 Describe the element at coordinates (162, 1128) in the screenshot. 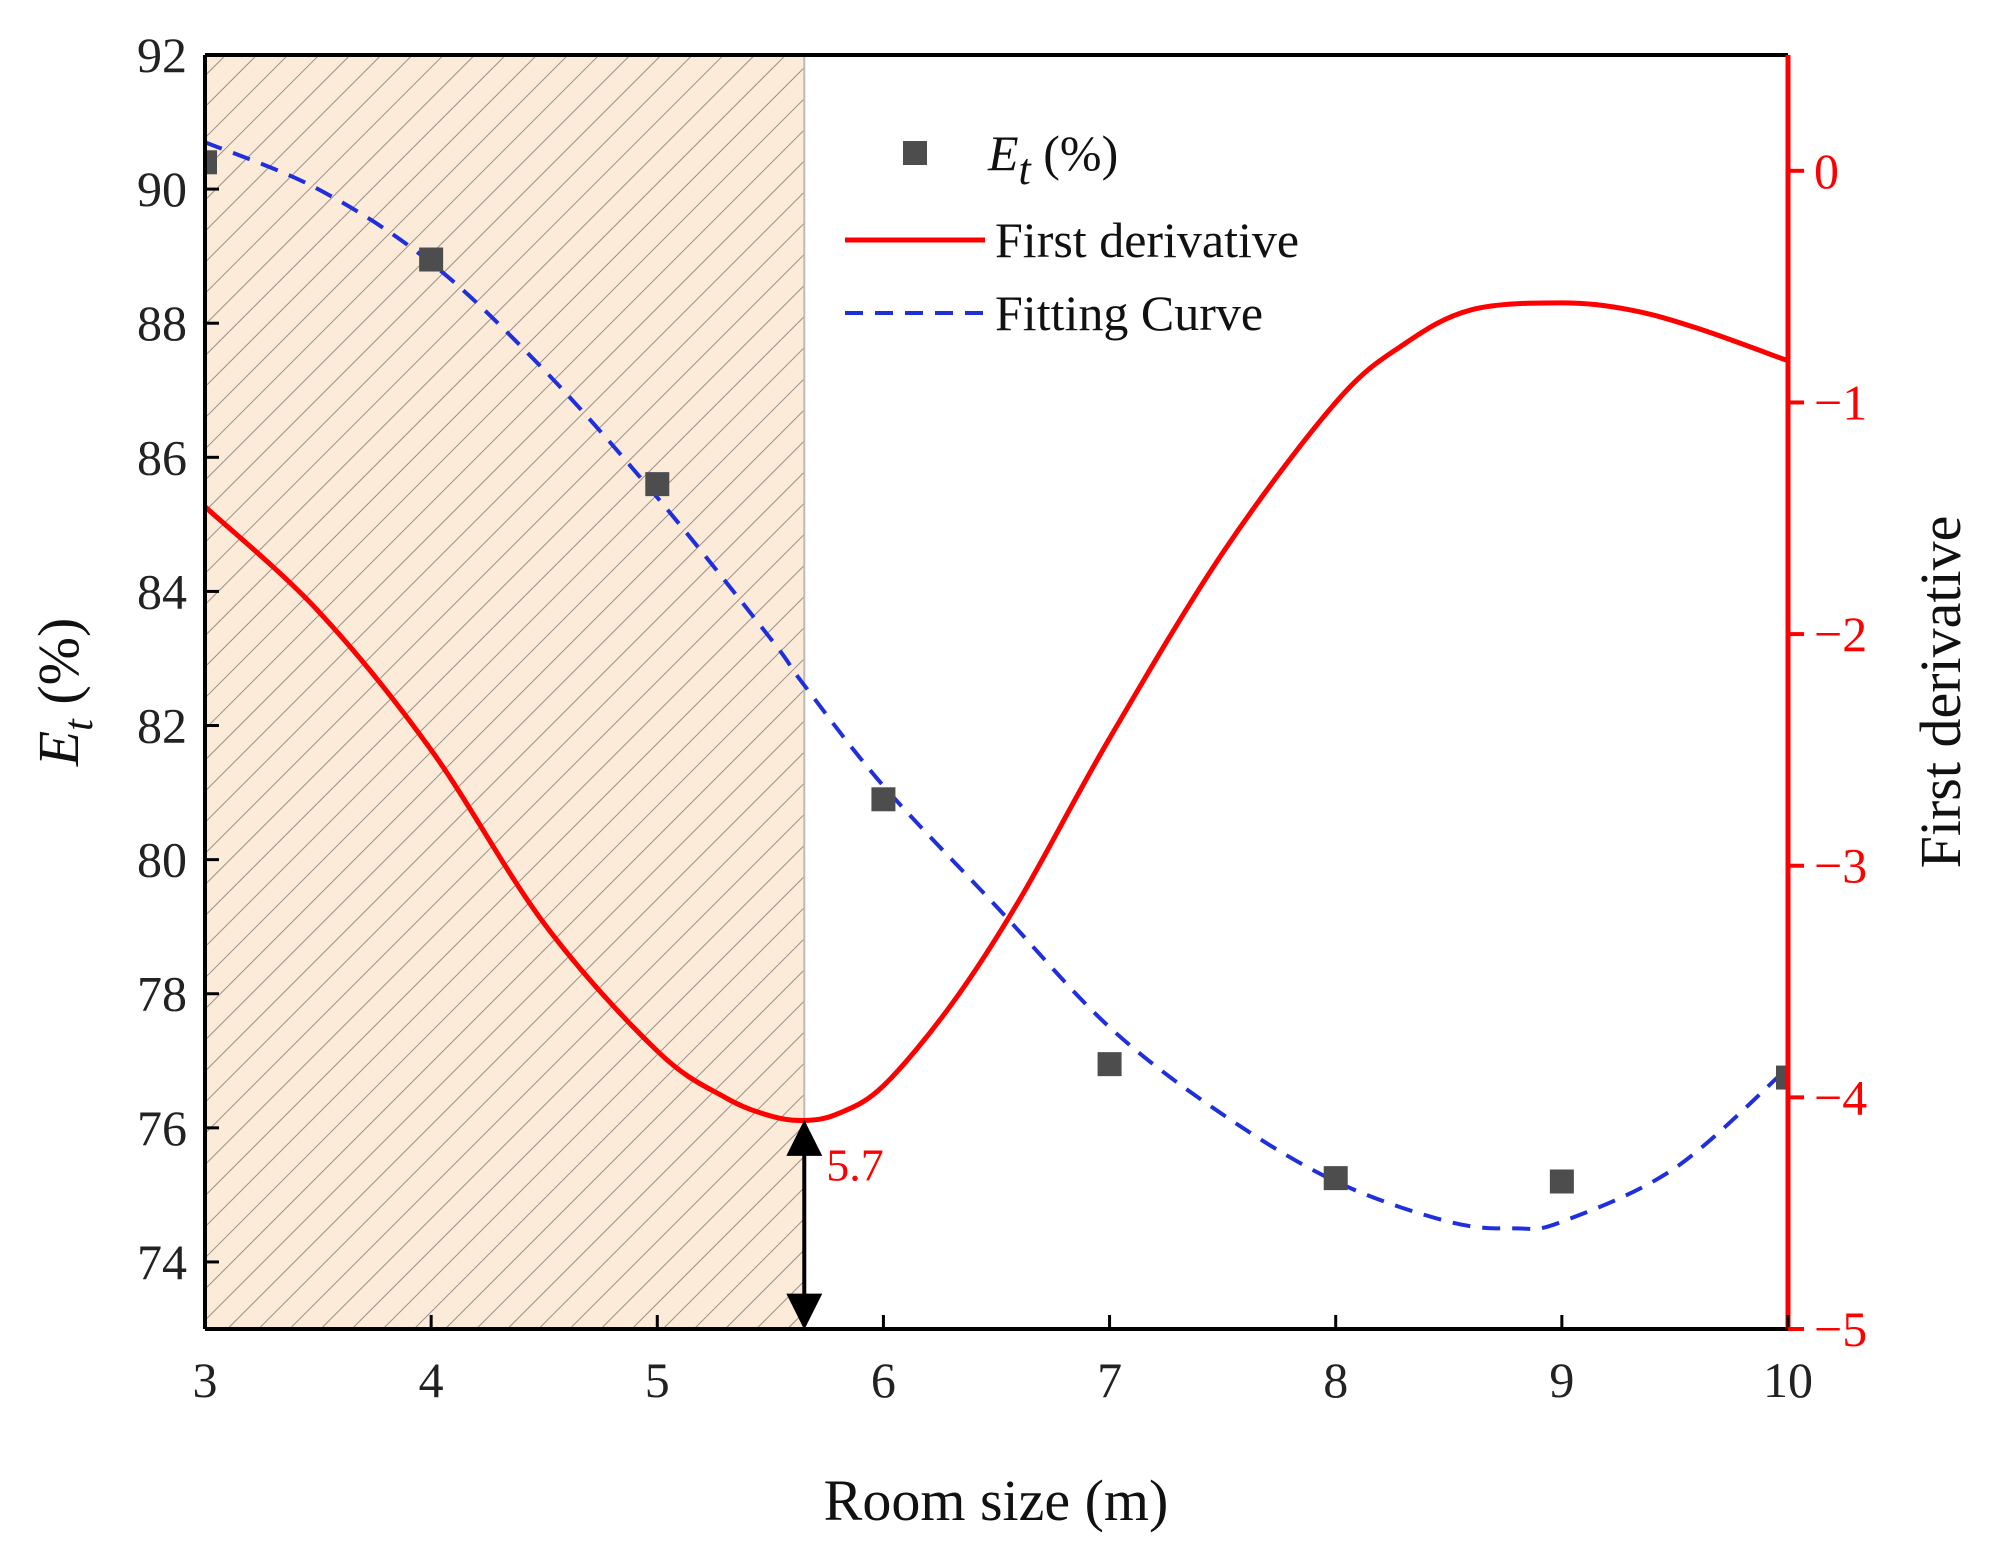

I see `y-left-tick-label: 76` at that location.